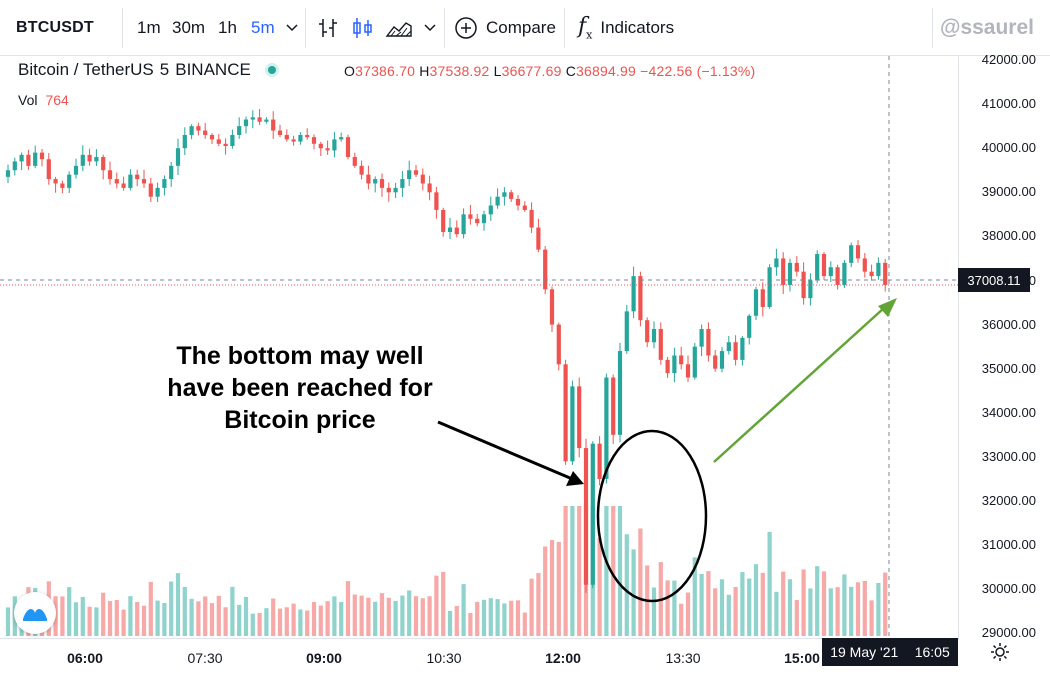  Describe the element at coordinates (329, 28) in the screenshot. I see `bar-style-icon` at that location.